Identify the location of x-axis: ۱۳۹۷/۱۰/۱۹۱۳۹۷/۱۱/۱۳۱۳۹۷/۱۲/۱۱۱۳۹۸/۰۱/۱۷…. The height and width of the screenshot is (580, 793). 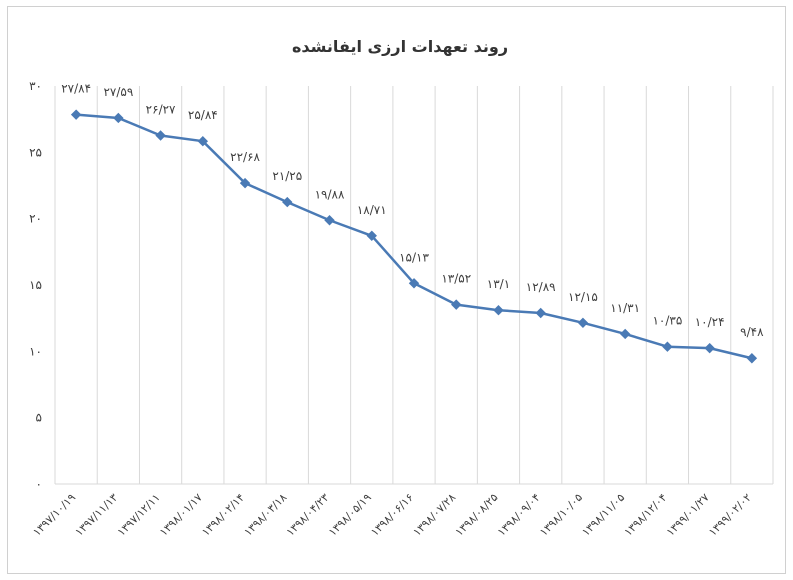
(392, 515).